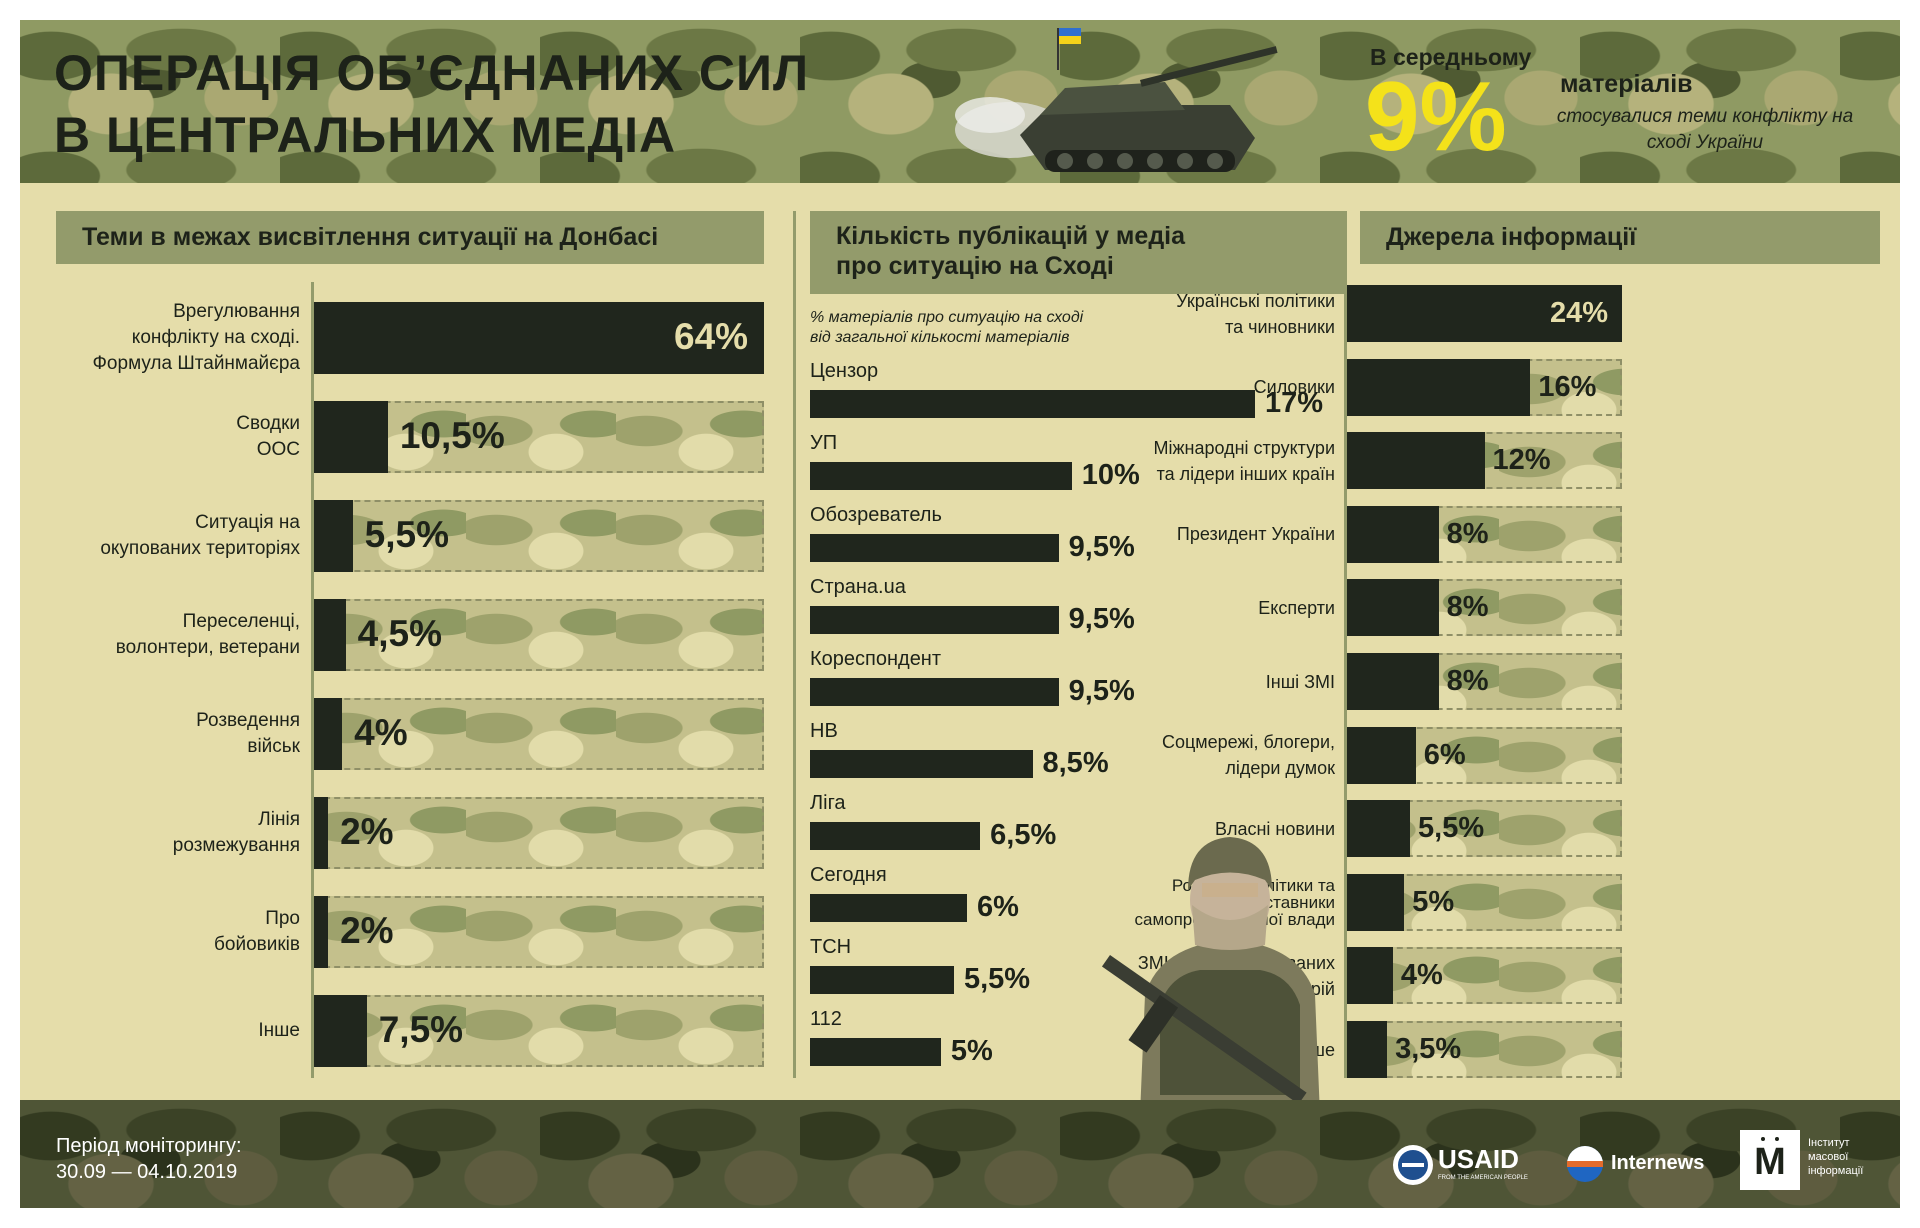 The width and height of the screenshot is (1920, 1228). What do you see at coordinates (1300, 681) in the screenshot?
I see `source-label-line: Інші ЗМІ` at bounding box center [1300, 681].